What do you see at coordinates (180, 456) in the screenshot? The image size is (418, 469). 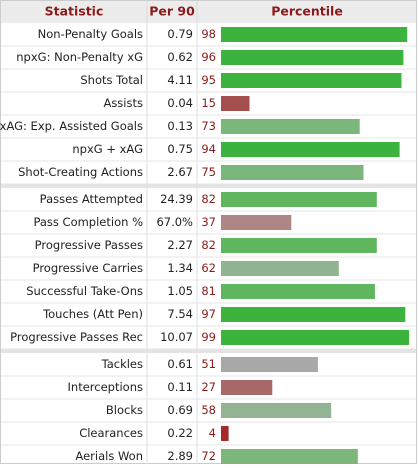 I see `per90-cell: 2.89` at bounding box center [180, 456].